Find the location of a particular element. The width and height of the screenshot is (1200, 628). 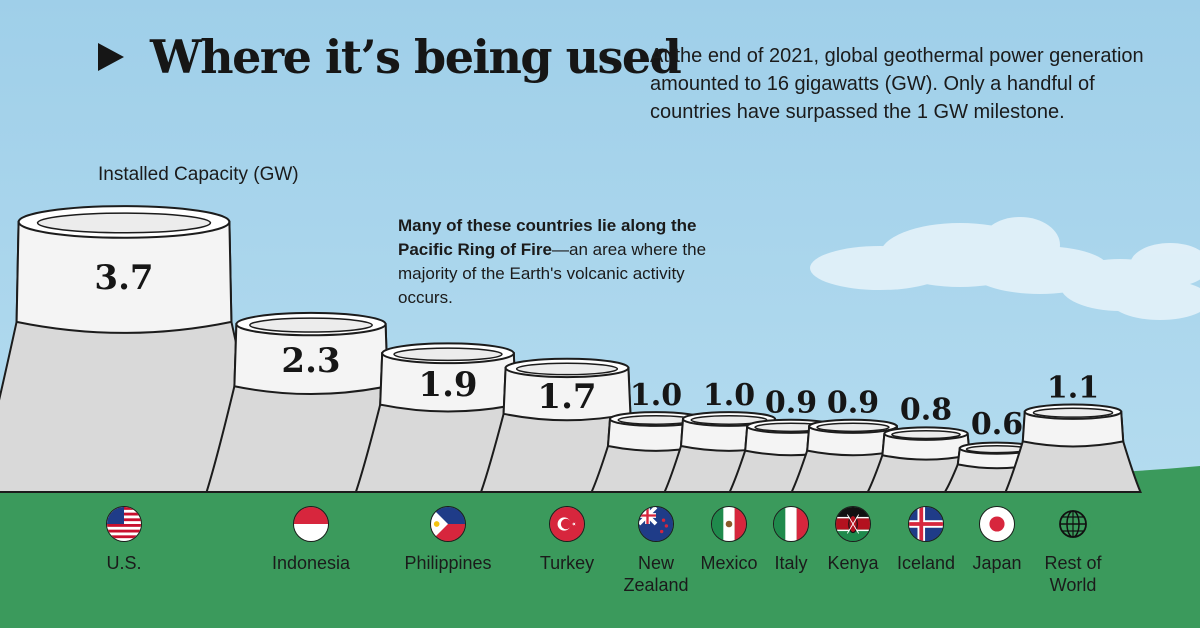

kenya-flag-icon is located at coordinates (853, 524).